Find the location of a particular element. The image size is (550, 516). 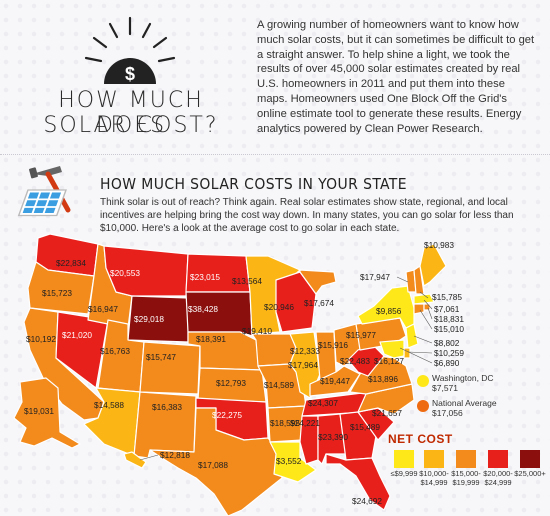

legend-range-tier5: $25,000+ is located at coordinates (530, 473).